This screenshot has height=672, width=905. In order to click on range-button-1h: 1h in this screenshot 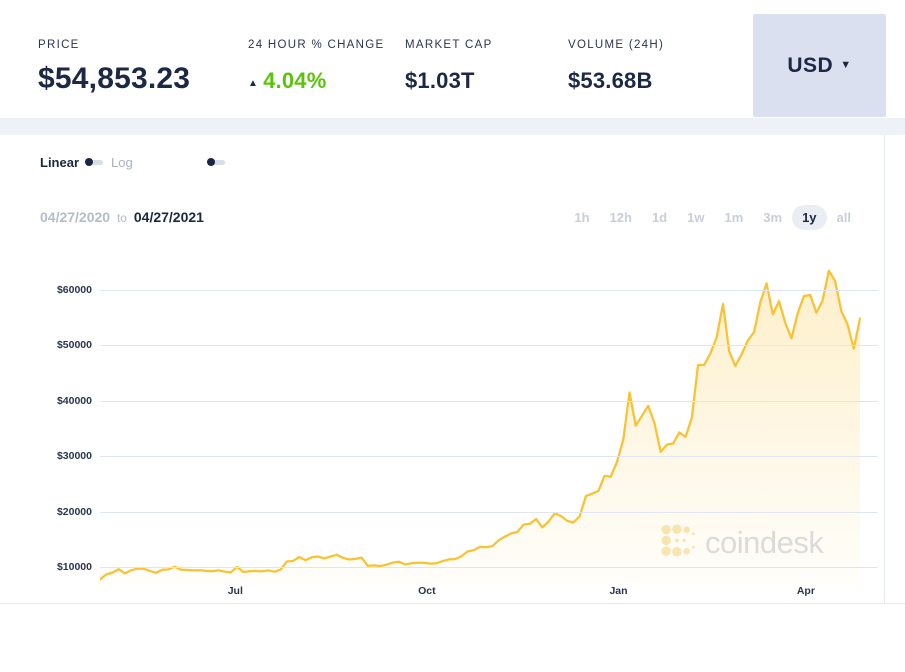, I will do `click(582, 217)`.